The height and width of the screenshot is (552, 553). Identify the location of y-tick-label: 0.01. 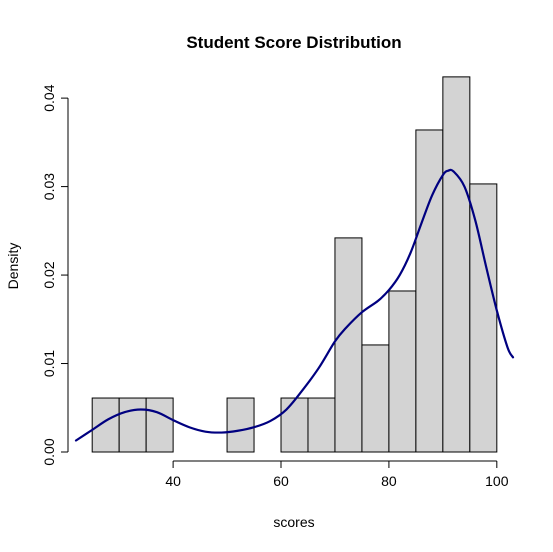
(49, 363).